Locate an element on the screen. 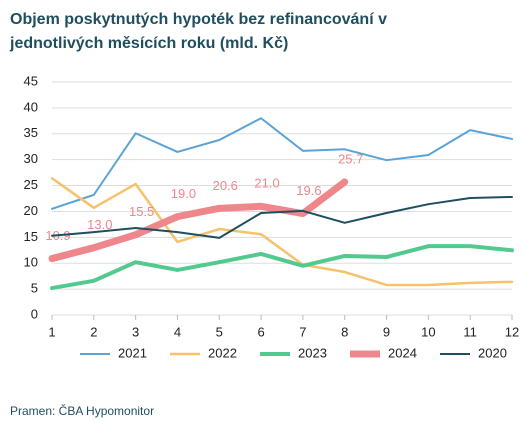 Image resolution: width=526 pixels, height=422 pixels. data-label: 20.6 is located at coordinates (225, 185).